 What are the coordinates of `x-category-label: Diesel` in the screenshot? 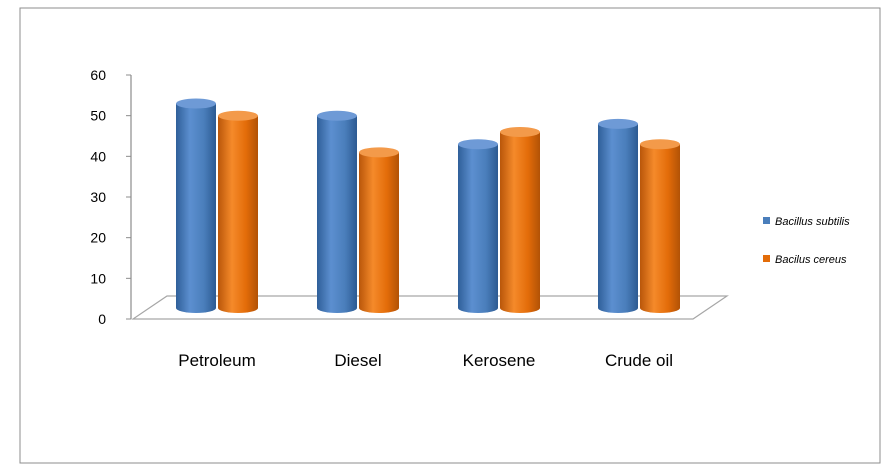 It's located at (357, 360).